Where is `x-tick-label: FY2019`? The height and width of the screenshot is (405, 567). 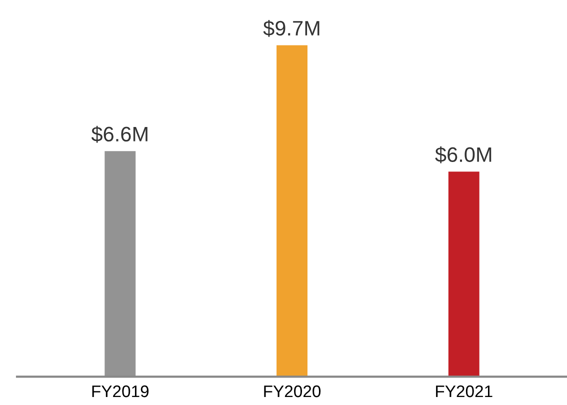 x-tick-label: FY2019 is located at coordinates (120, 391).